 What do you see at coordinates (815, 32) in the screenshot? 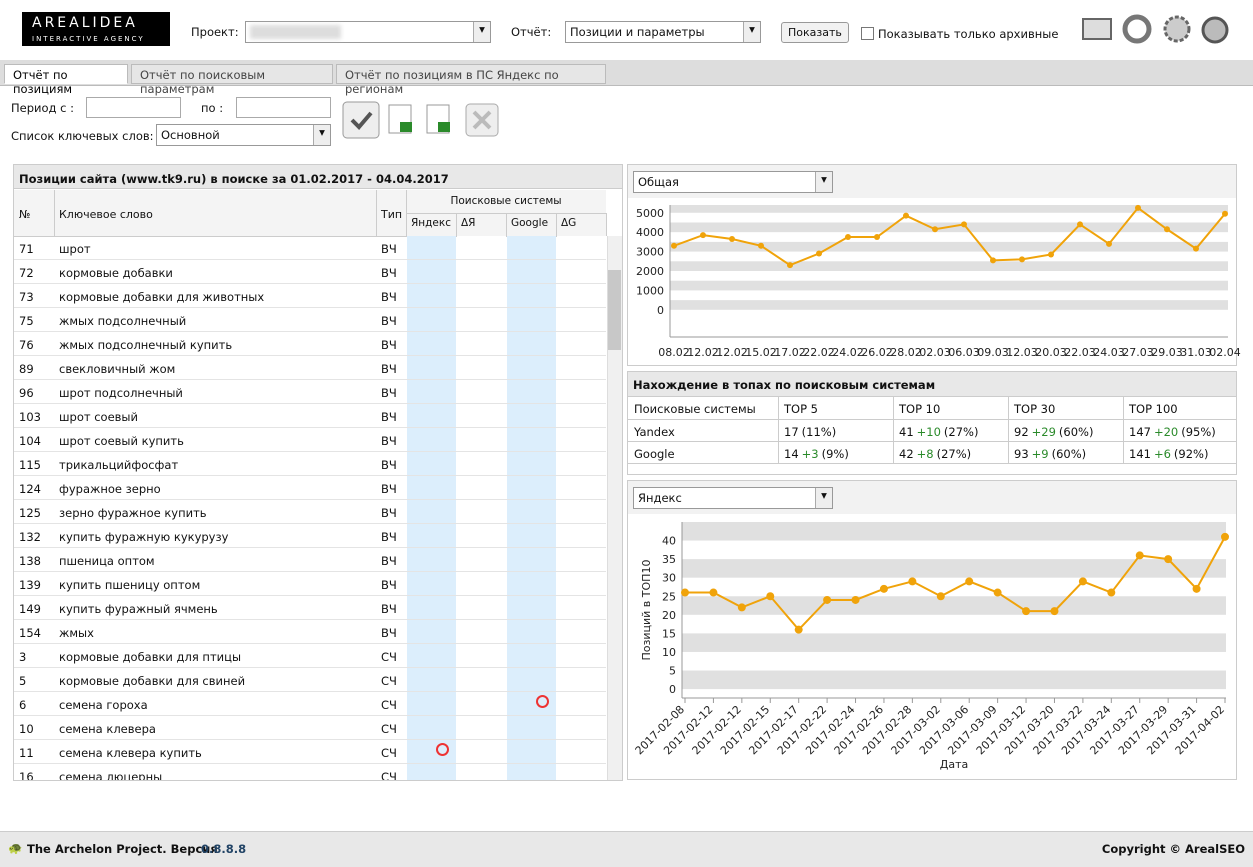
I see `show-button: Показать` at bounding box center [815, 32].